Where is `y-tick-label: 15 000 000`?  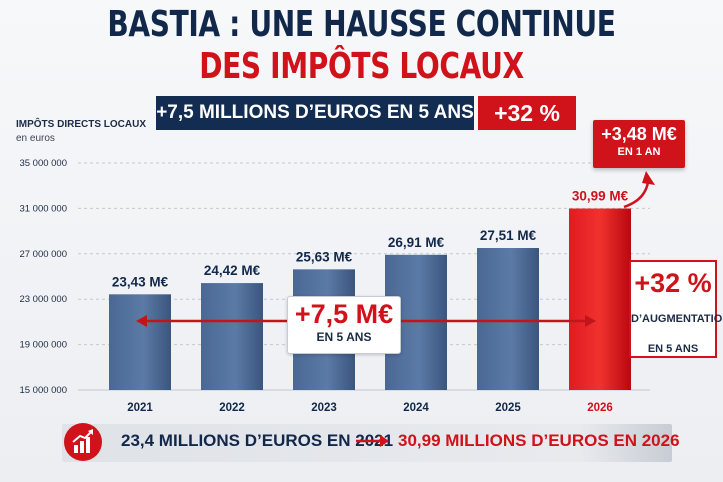 y-tick-label: 15 000 000 is located at coordinates (43, 390).